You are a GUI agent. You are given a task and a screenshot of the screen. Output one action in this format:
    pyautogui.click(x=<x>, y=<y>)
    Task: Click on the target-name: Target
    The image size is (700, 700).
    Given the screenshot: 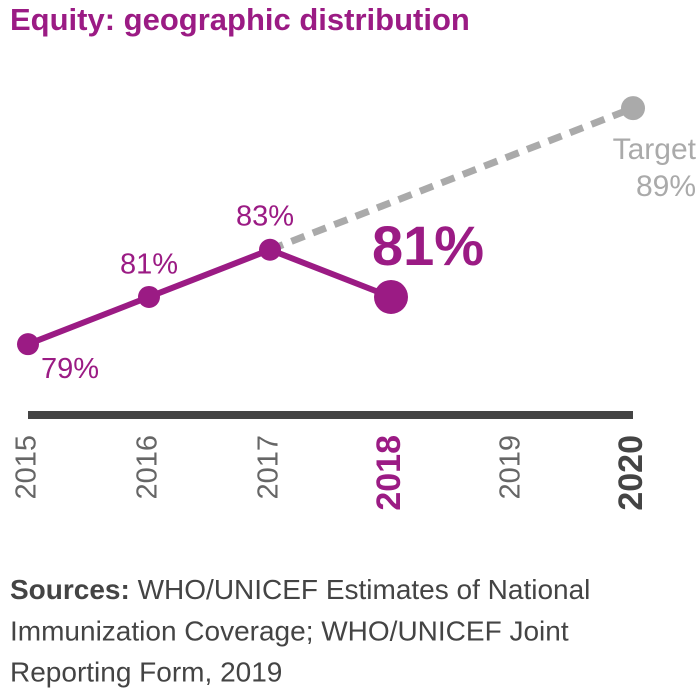 What is the action you would take?
    pyautogui.click(x=655, y=149)
    